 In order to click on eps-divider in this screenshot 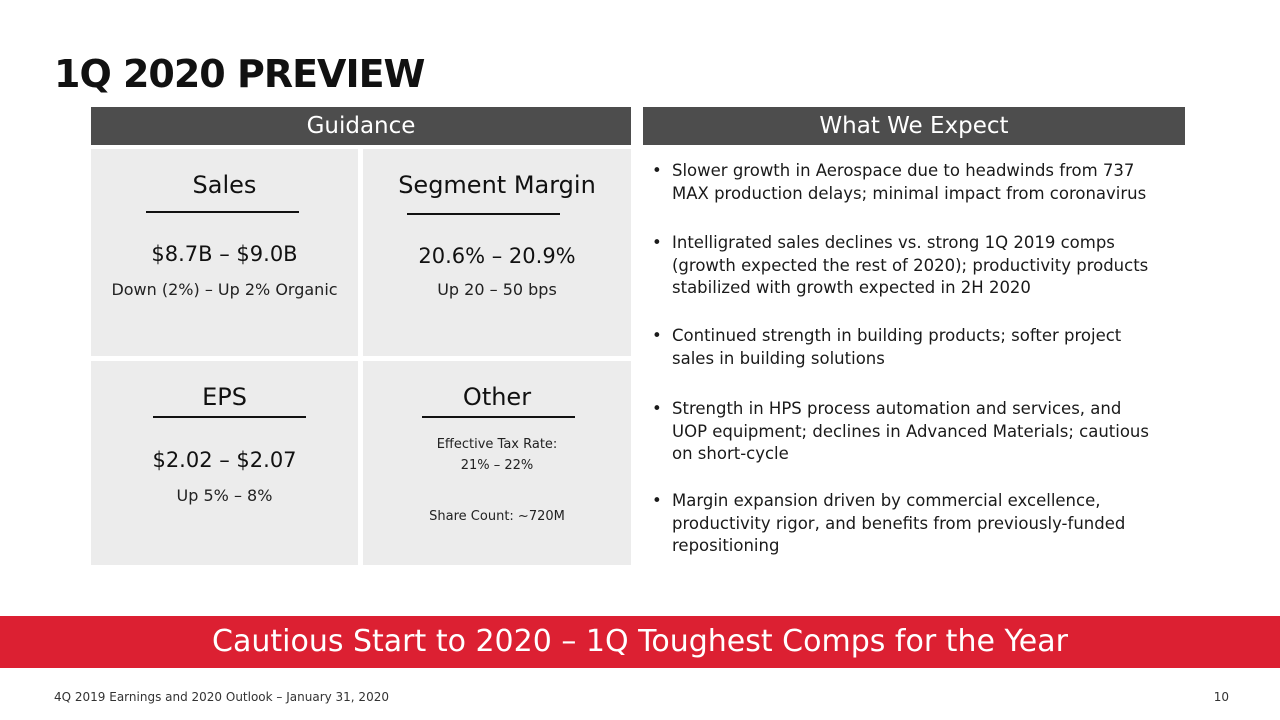, I will do `click(229, 417)`.